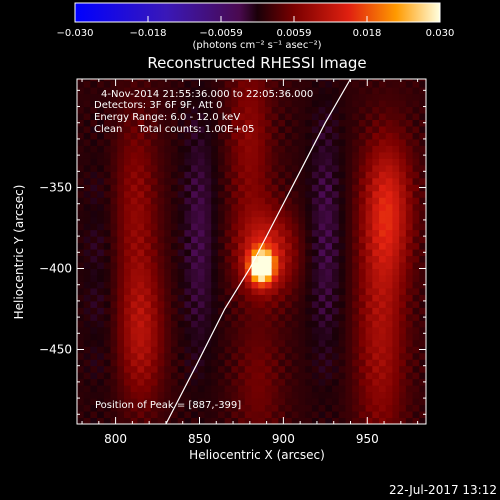 The height and width of the screenshot is (500, 500). What do you see at coordinates (256, 63) in the screenshot?
I see `chart-title: Reconstructed RHESSI Image` at bounding box center [256, 63].